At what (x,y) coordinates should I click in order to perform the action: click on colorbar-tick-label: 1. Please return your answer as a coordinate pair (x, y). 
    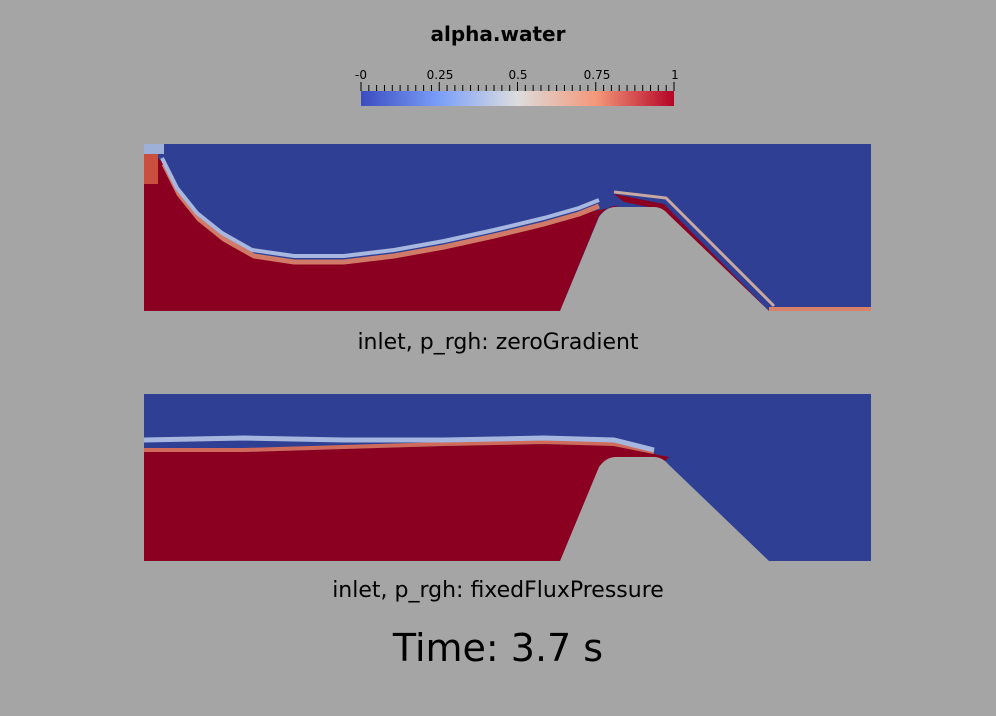
    Looking at the image, I should click on (675, 75).